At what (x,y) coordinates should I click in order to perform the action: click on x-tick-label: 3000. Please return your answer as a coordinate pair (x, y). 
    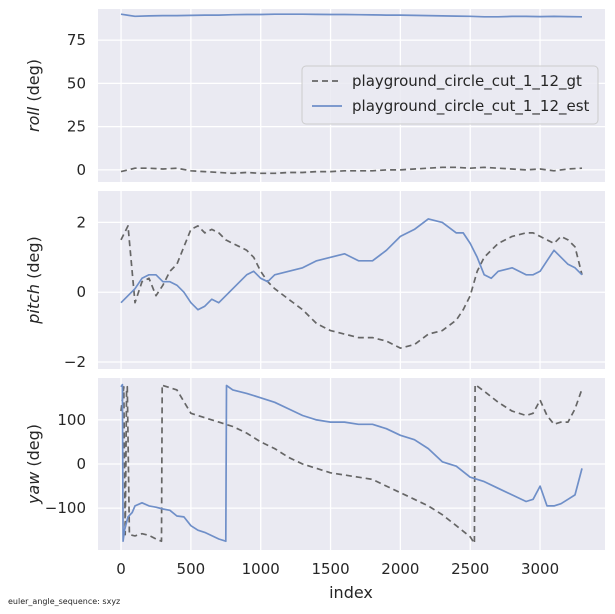
    Looking at the image, I should click on (540, 569).